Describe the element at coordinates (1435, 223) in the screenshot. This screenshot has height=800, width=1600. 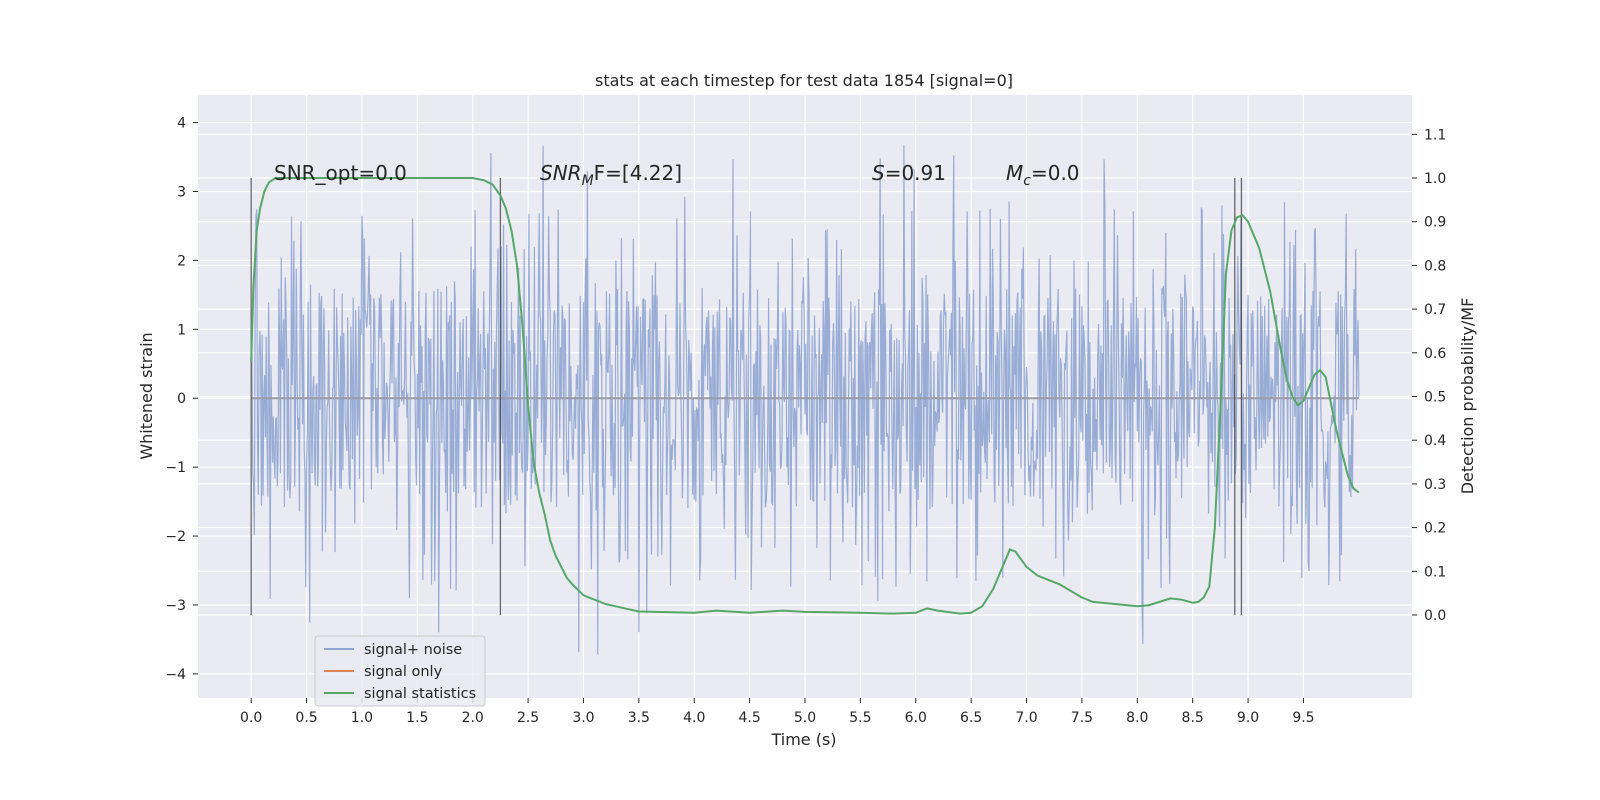
I see `right-y-tick-label: 0.9` at that location.